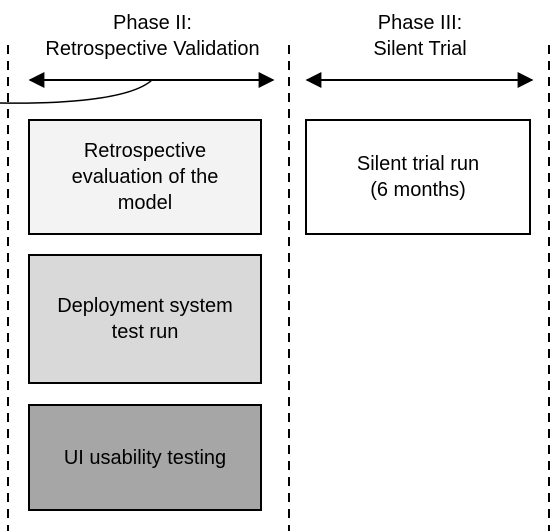 The width and height of the screenshot is (557, 531). Describe the element at coordinates (420, 49) in the screenshot. I see `phase3-title-line2: Silent Trial` at that location.